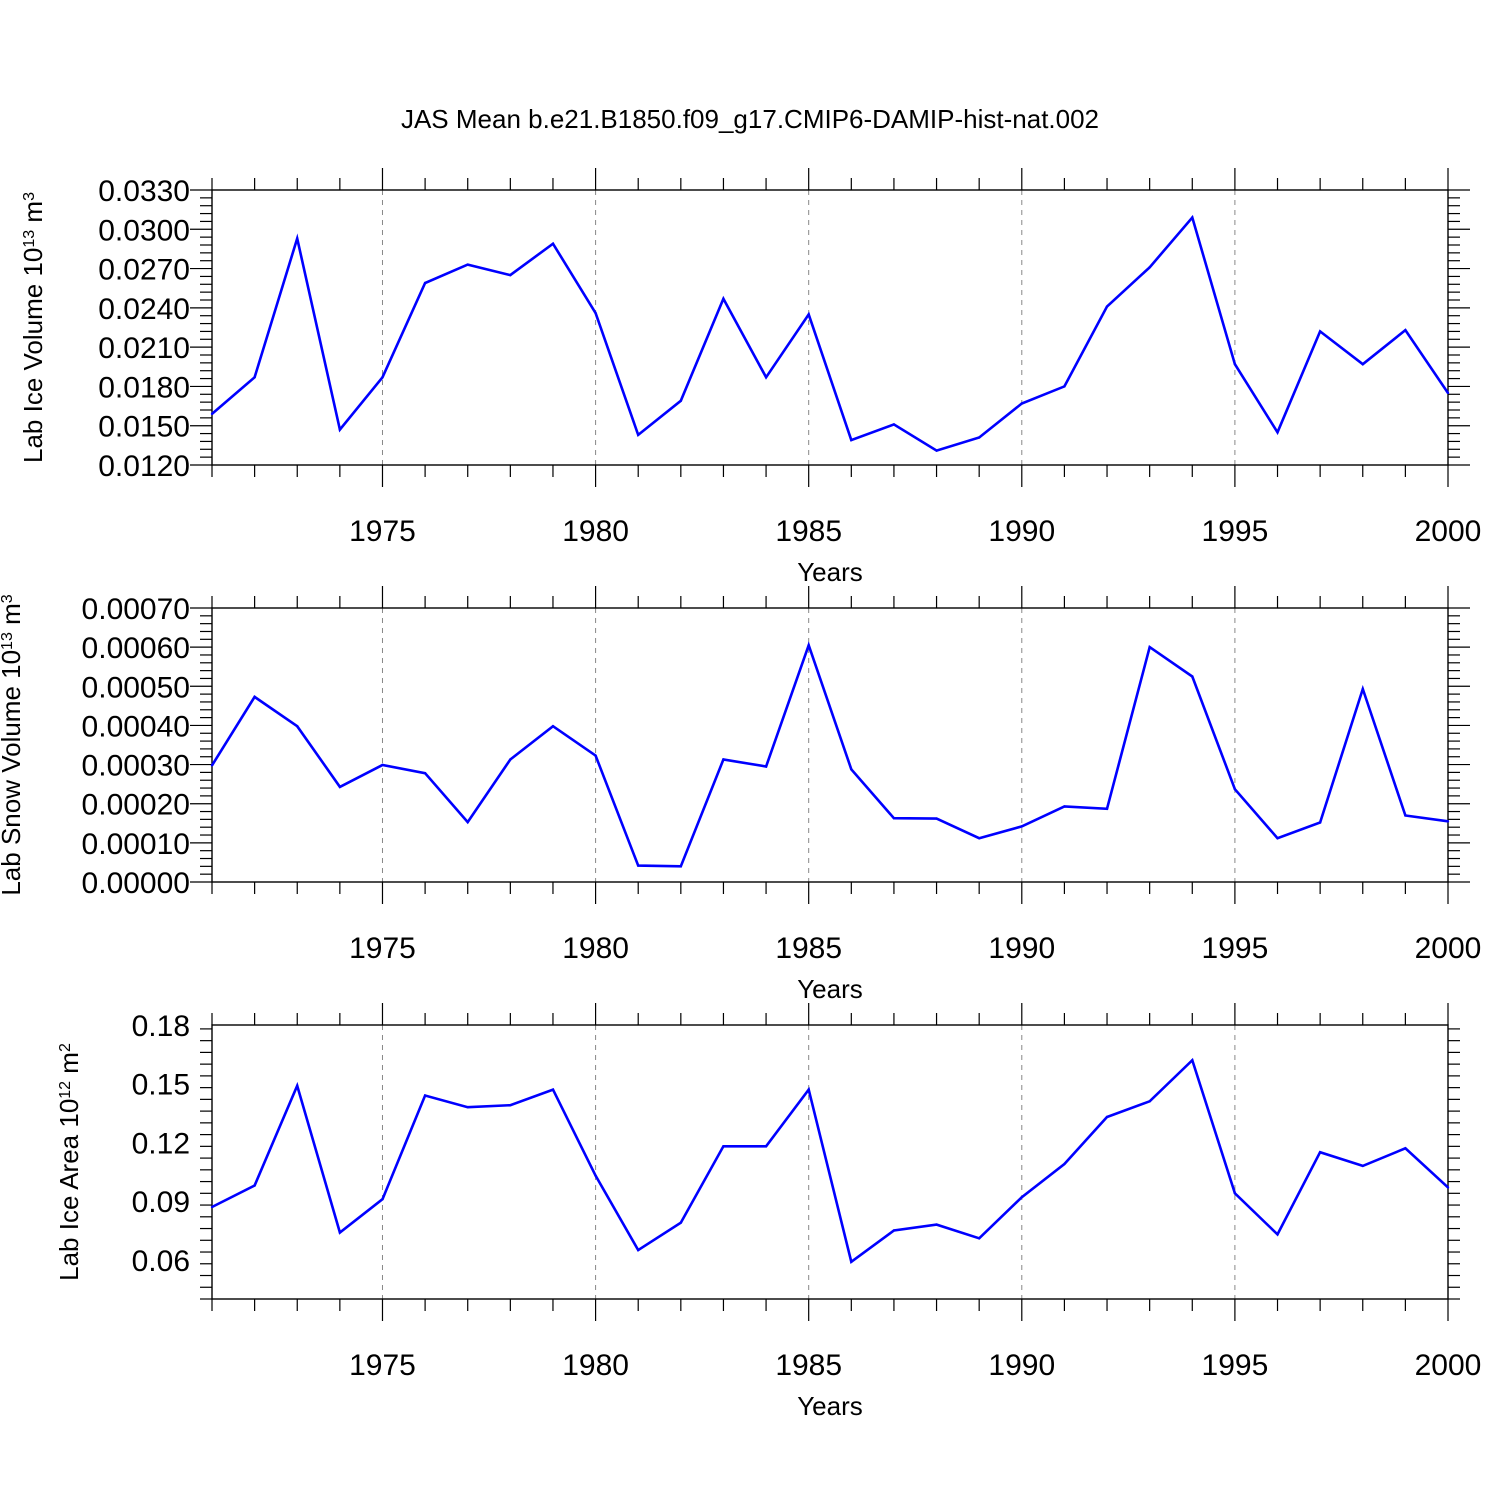  What do you see at coordinates (161, 1026) in the screenshot?
I see `y-tick-label: 0.18` at bounding box center [161, 1026].